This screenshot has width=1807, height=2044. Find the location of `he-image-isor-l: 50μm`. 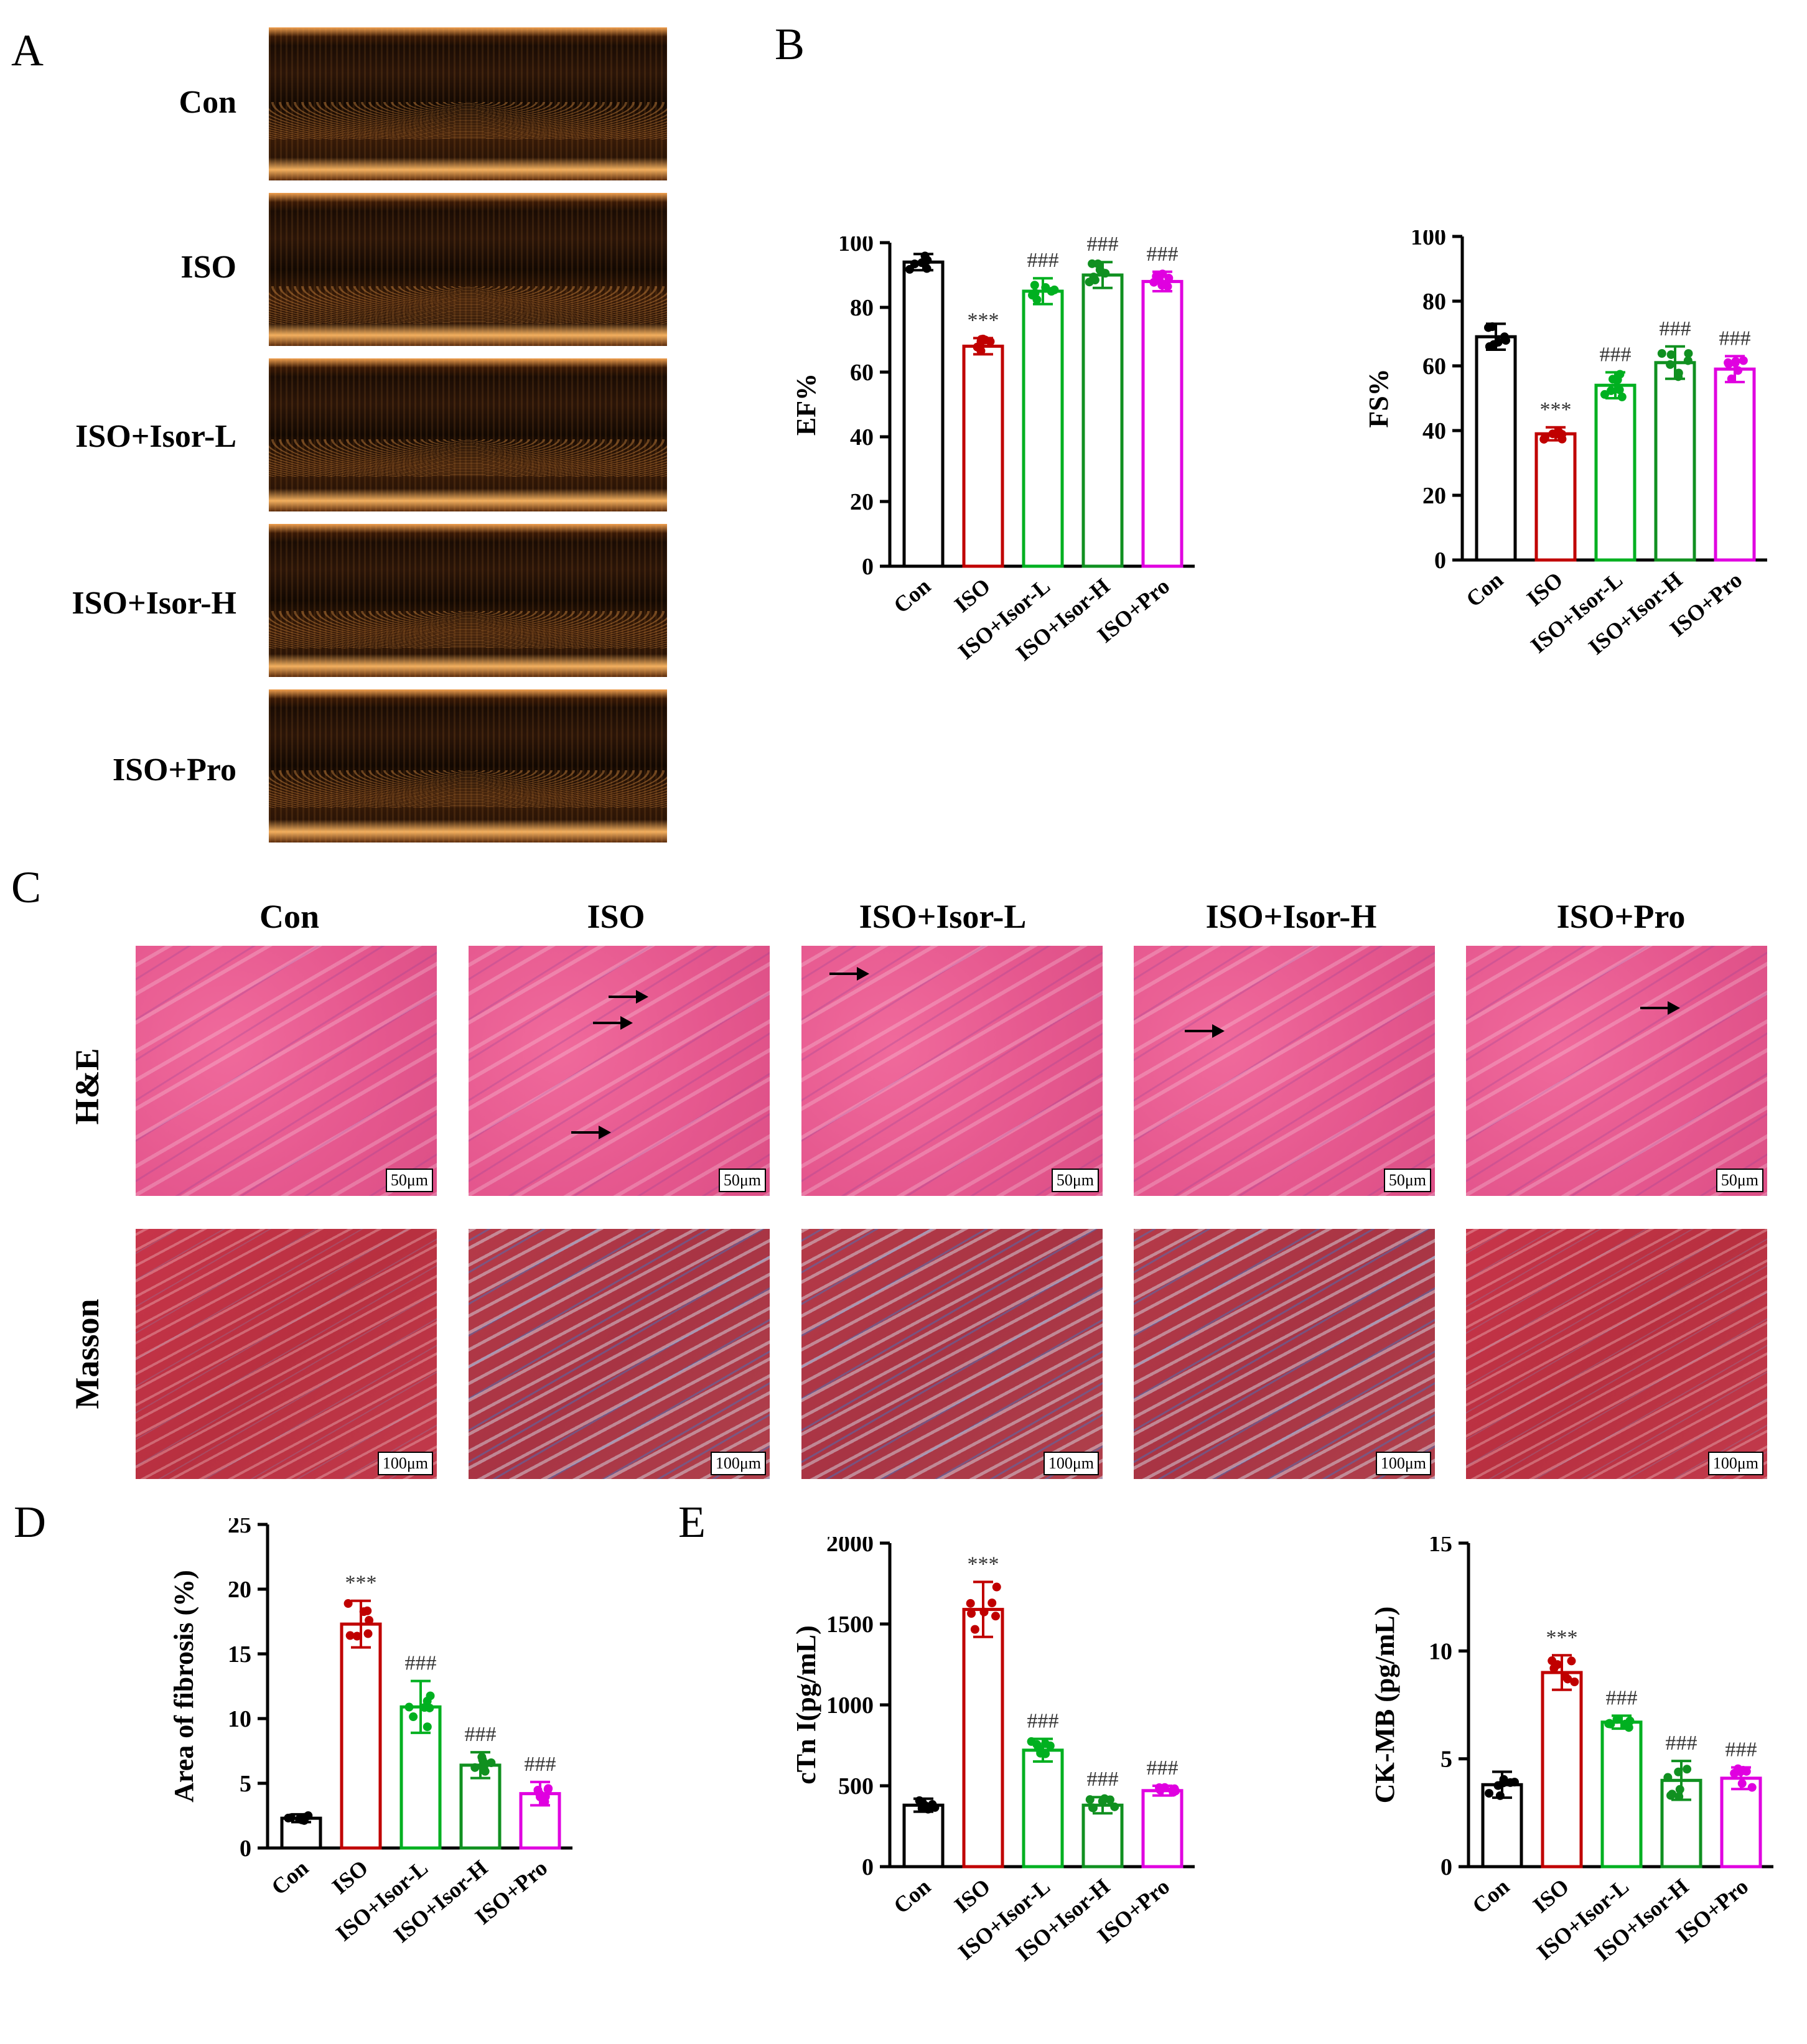

he-image-isor-l: 50μm is located at coordinates (952, 1071).